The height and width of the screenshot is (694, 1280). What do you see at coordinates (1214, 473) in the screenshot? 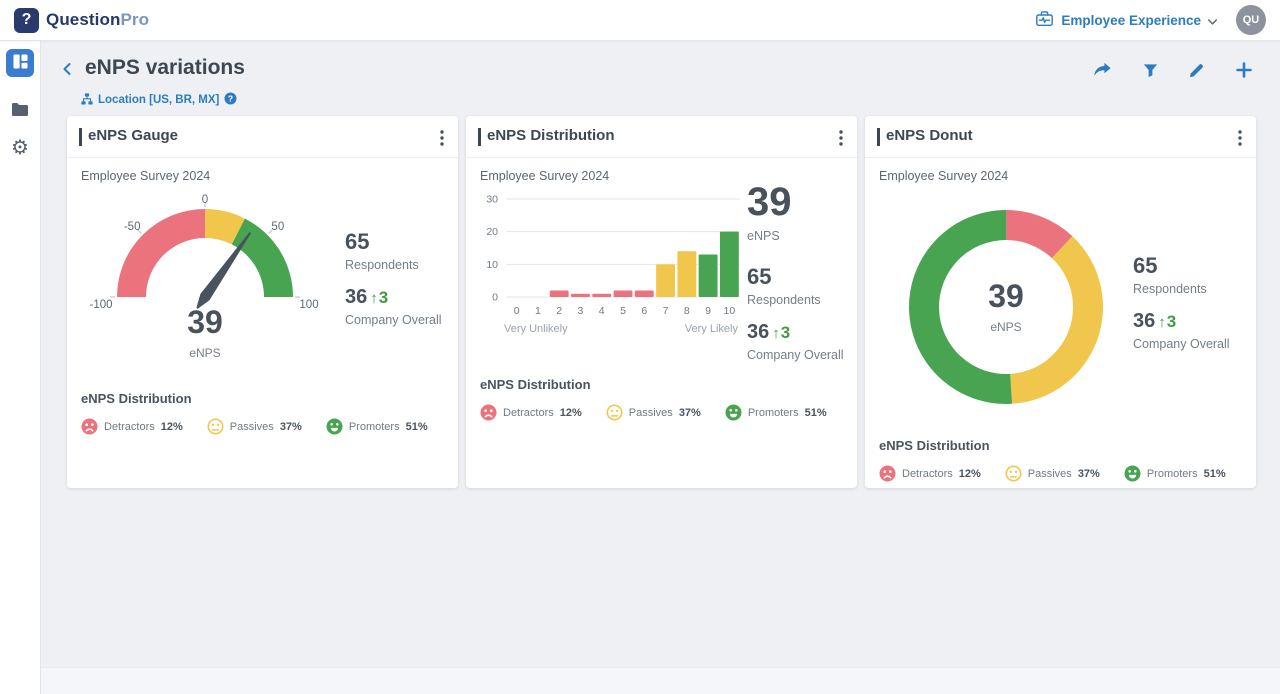
I see `legend-value: 51%` at bounding box center [1214, 473].